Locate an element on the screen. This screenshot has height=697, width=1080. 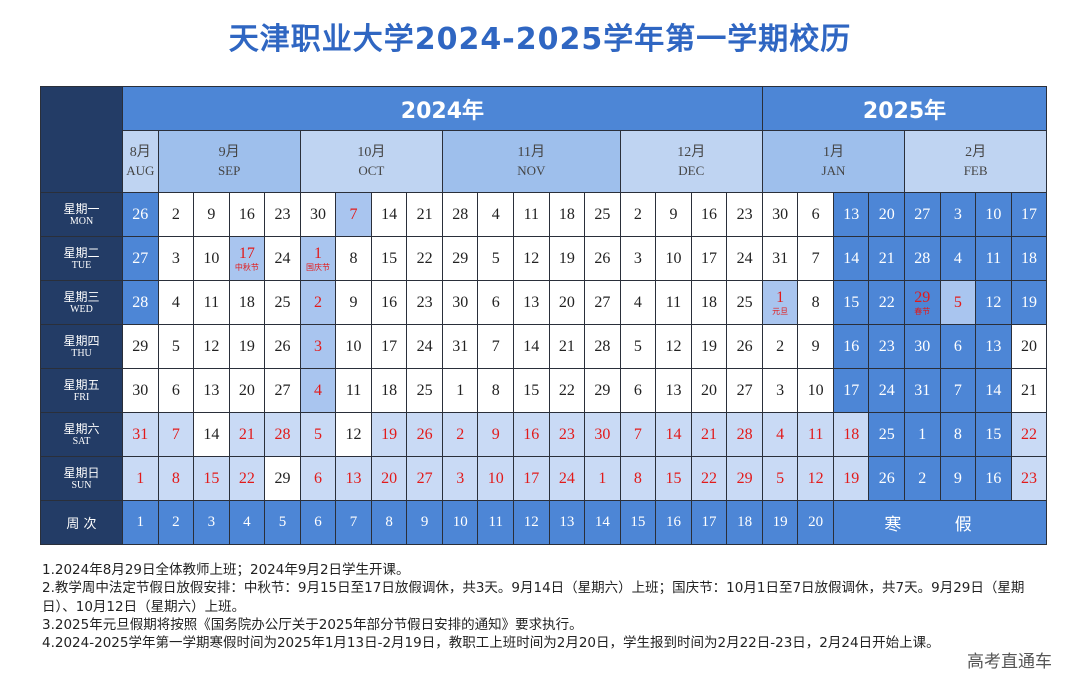
day-number: 6 is located at coordinates (957, 346).